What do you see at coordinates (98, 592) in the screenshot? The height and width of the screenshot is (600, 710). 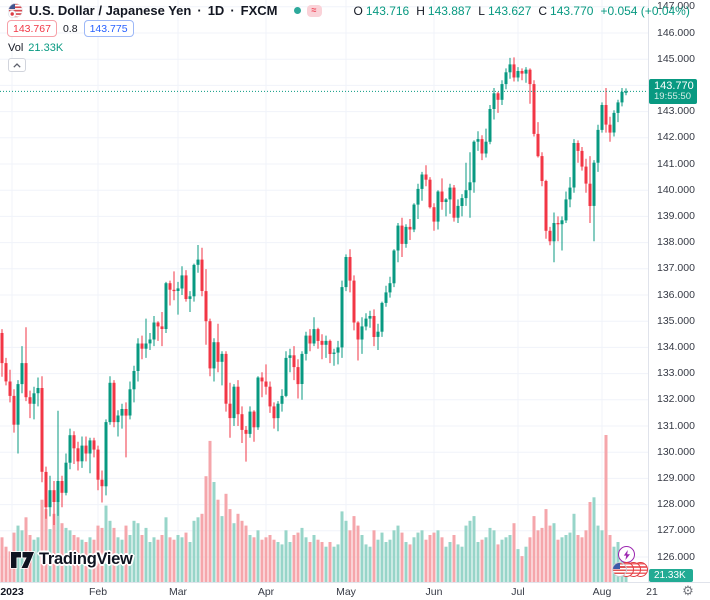 I see `time-axis-label: Feb` at bounding box center [98, 592].